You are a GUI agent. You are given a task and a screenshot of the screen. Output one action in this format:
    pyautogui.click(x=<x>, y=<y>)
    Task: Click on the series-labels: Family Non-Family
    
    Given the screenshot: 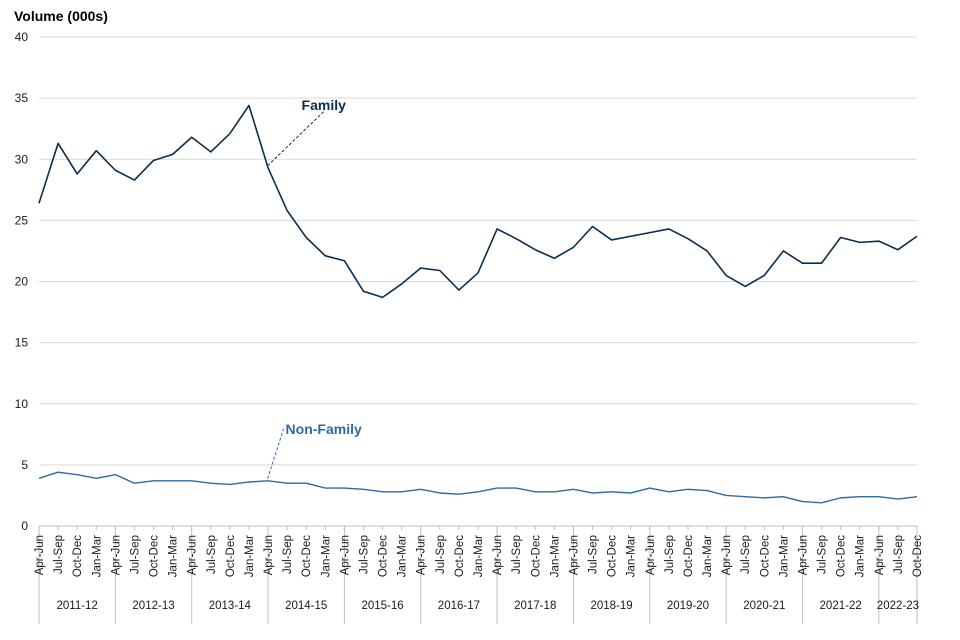 What is the action you would take?
    pyautogui.click(x=314, y=288)
    